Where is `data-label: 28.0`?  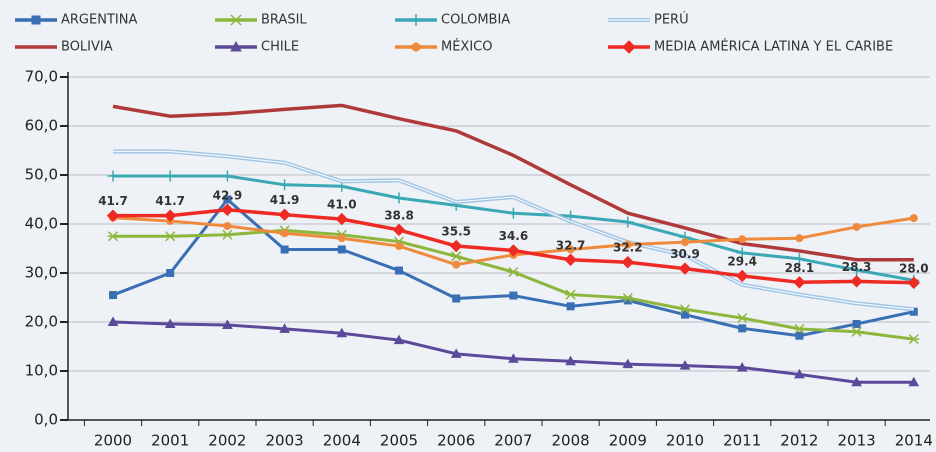 data-label: 28.0 is located at coordinates (914, 268).